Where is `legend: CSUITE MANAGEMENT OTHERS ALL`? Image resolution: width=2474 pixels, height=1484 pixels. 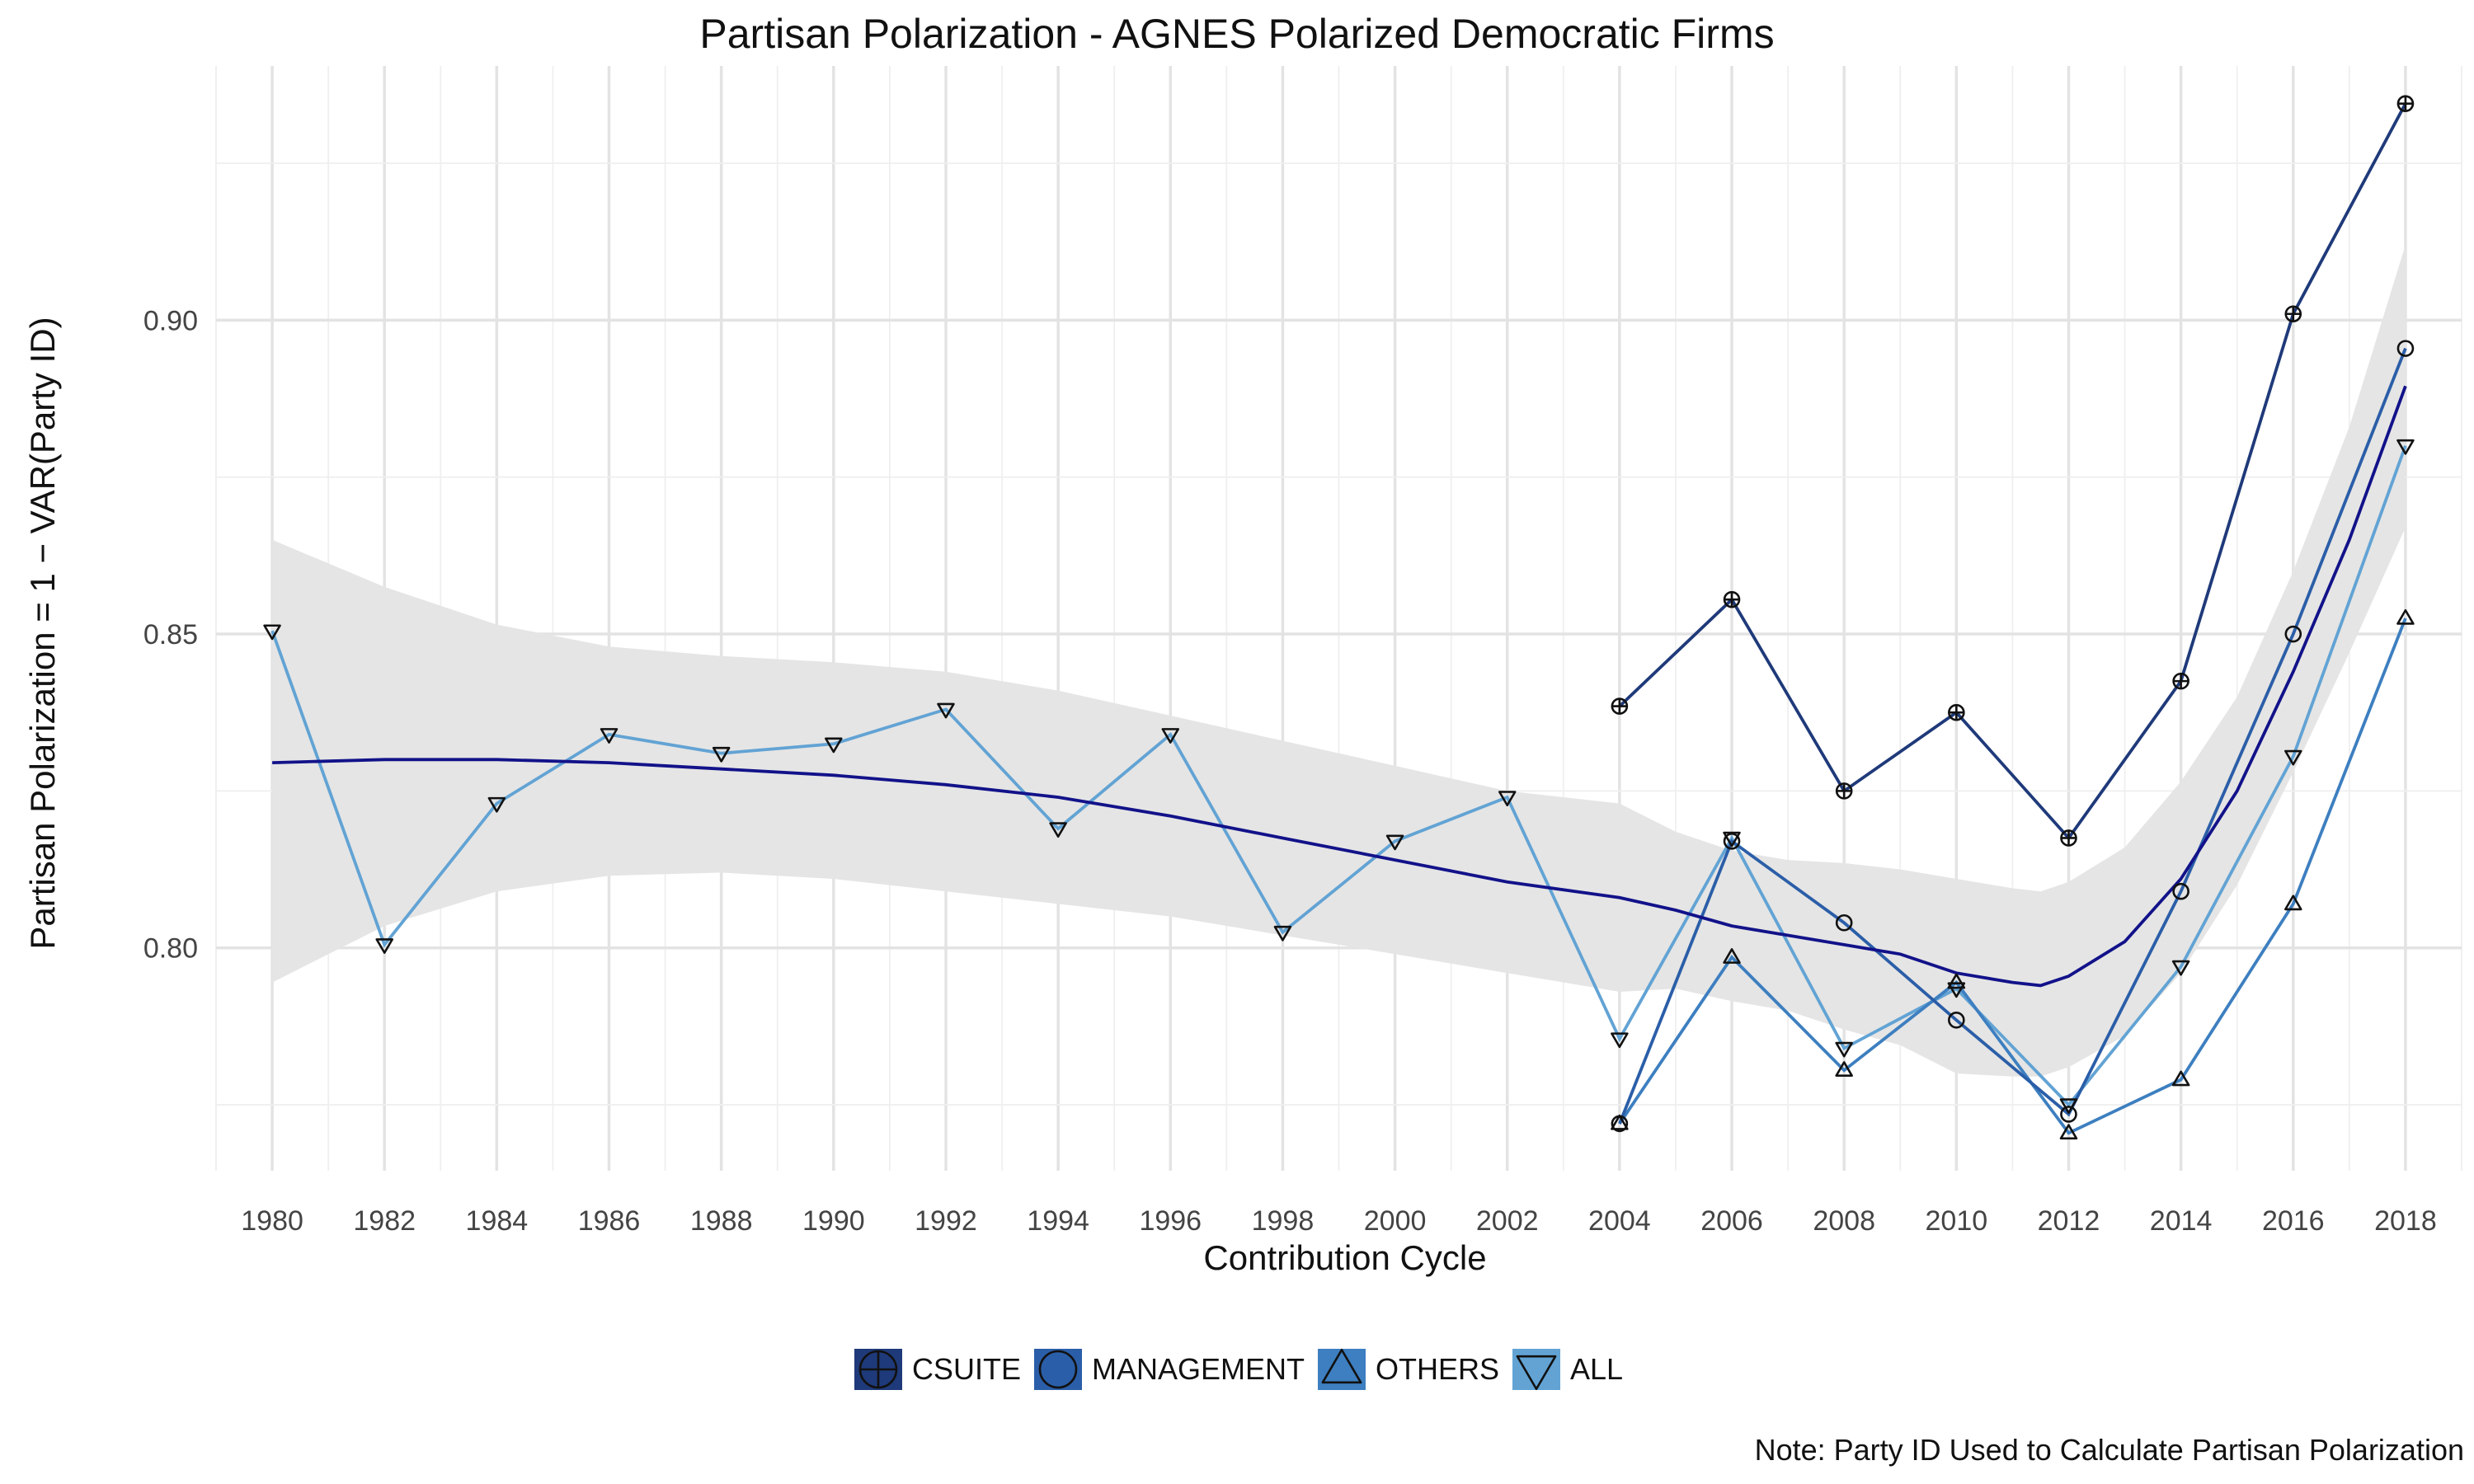
legend: CSUITE MANAGEMENT OTHERS ALL is located at coordinates (1237, 1369).